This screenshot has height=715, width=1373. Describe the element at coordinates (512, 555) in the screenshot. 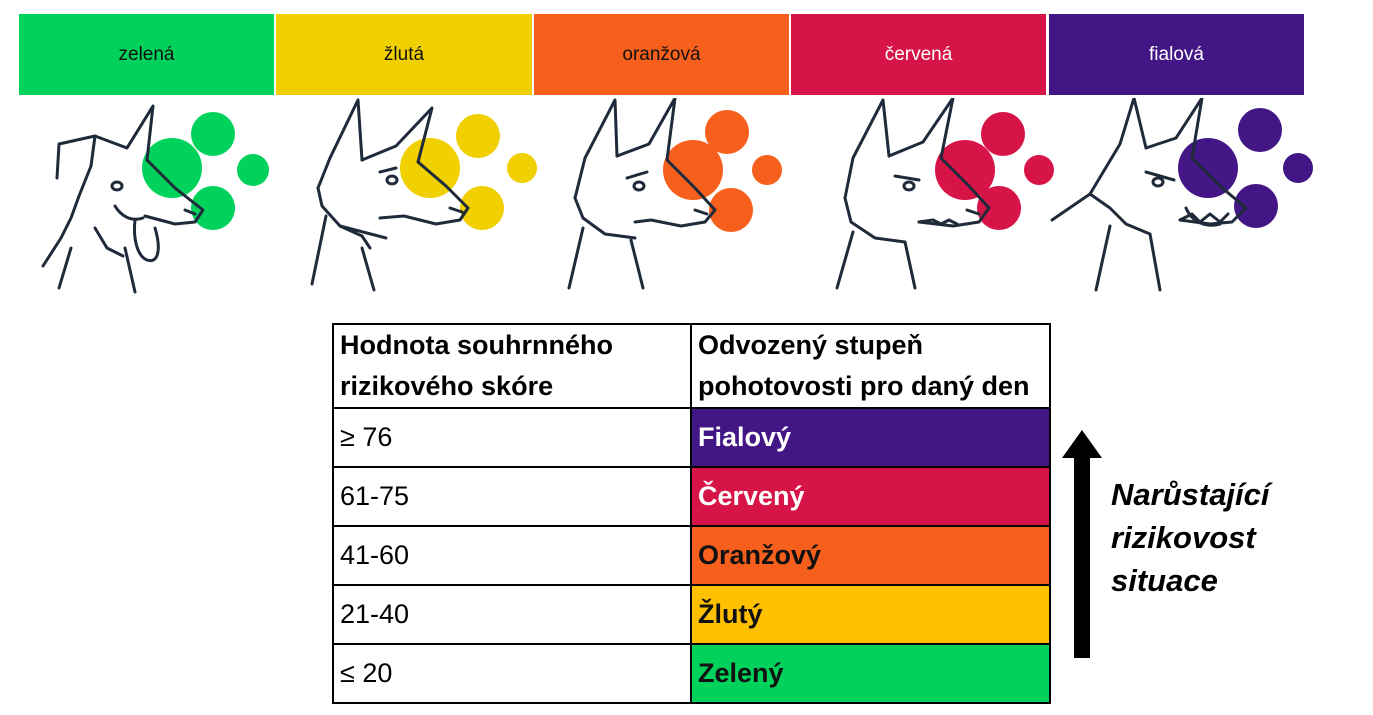

I see `score-cell: 41-60` at that location.